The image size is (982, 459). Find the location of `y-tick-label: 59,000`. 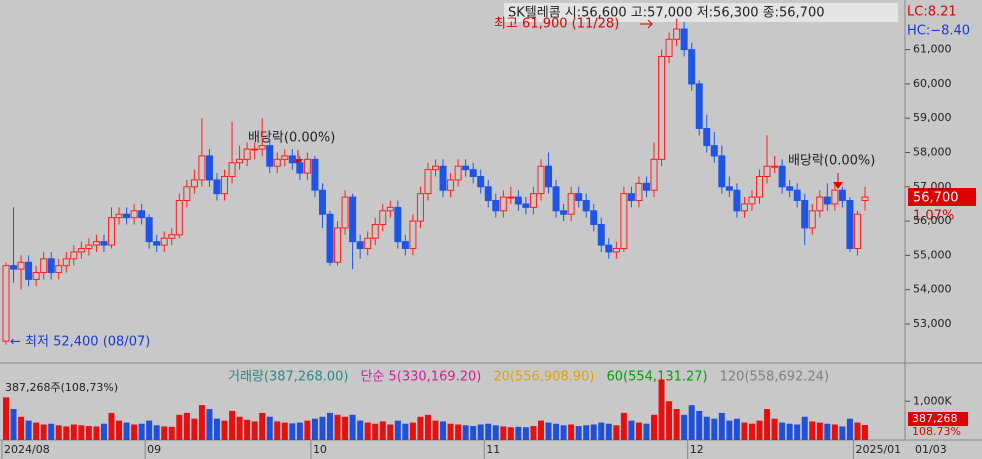

y-tick-label: 59,000 is located at coordinates (932, 117).